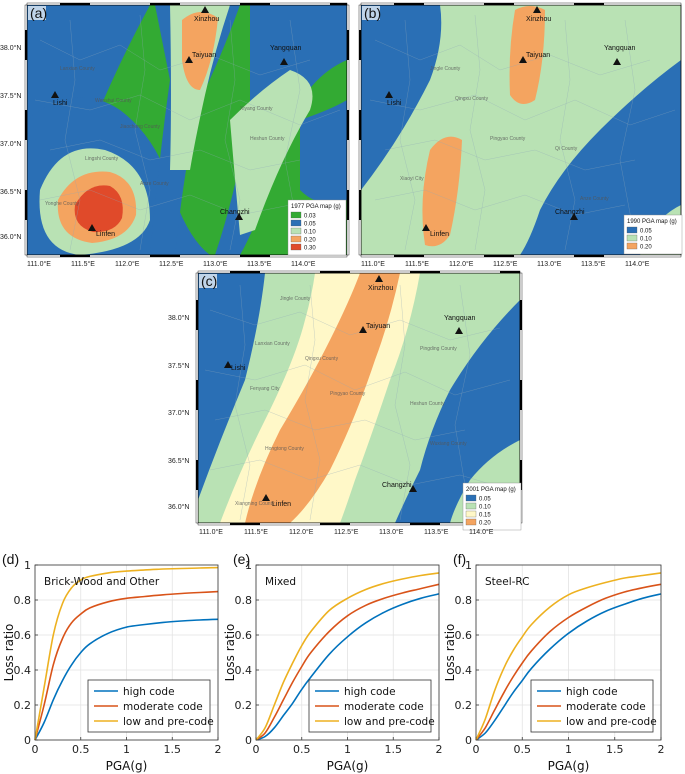  I want to click on svg-text: Xiyang County, so click(256, 109).